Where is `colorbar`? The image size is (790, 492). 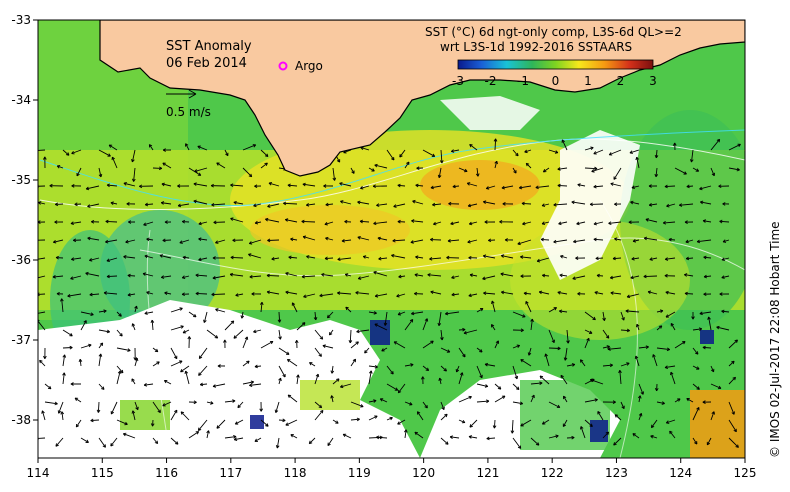 colorbar is located at coordinates (555, 64).